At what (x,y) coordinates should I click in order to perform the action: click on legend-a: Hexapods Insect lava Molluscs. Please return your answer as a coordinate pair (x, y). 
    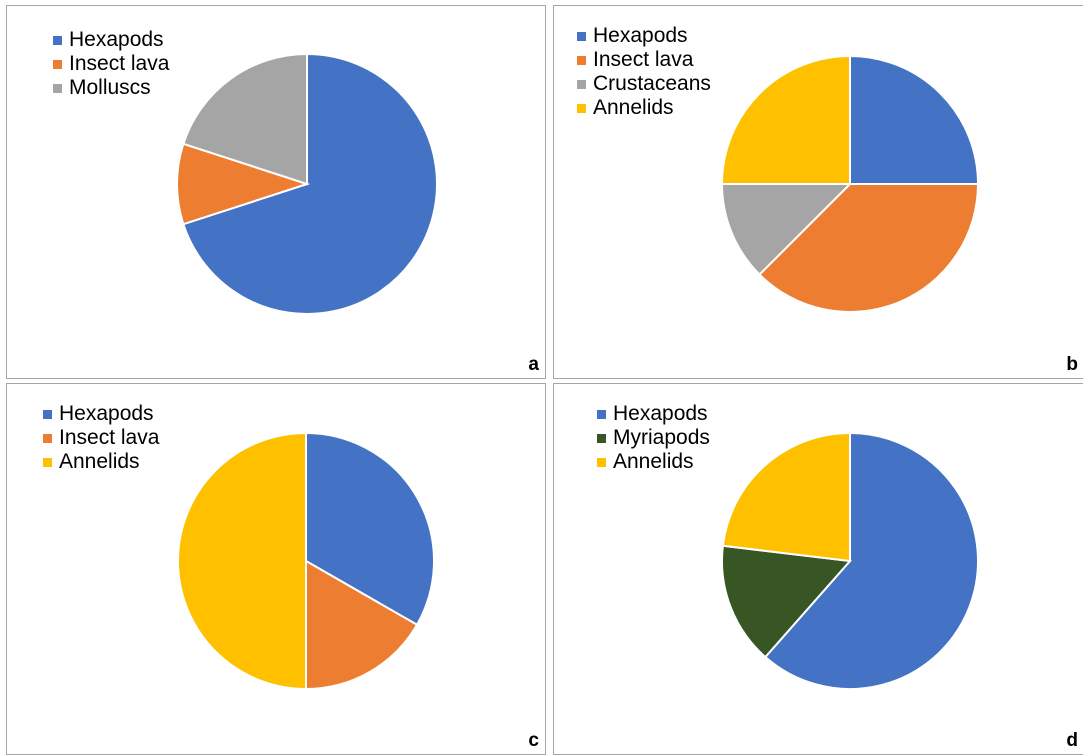
    Looking at the image, I should click on (111, 64).